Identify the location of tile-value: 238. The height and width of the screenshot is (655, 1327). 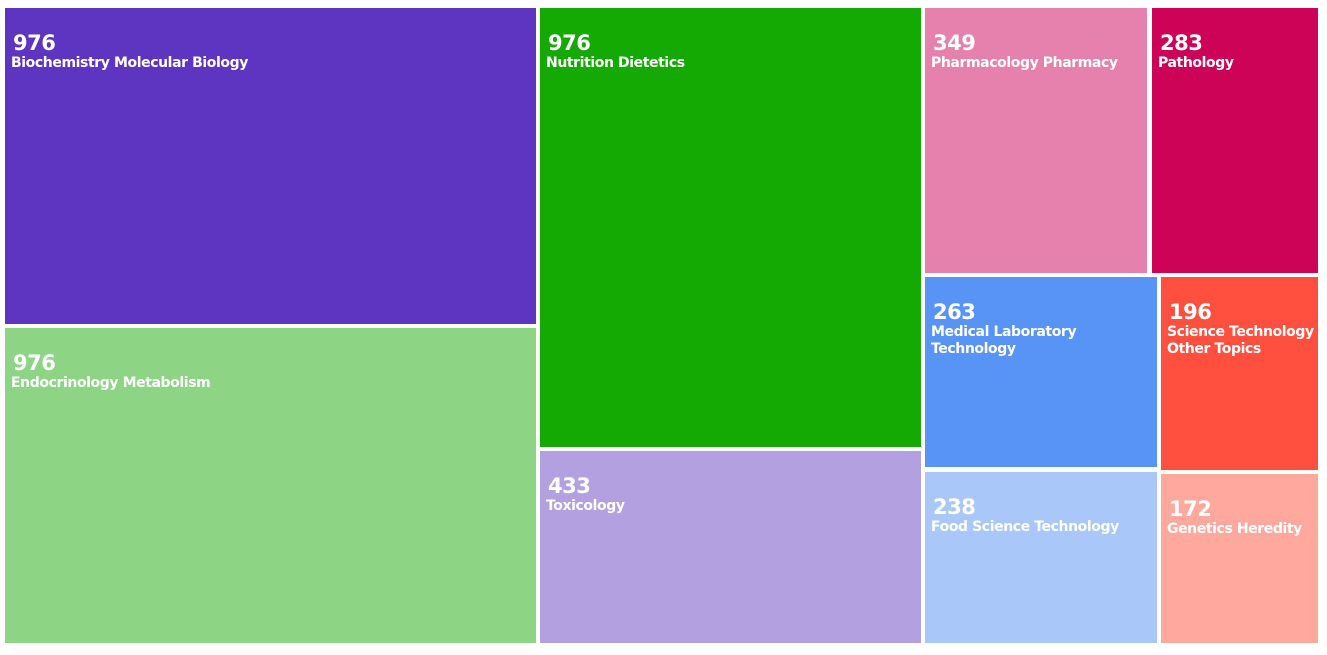
(954, 507).